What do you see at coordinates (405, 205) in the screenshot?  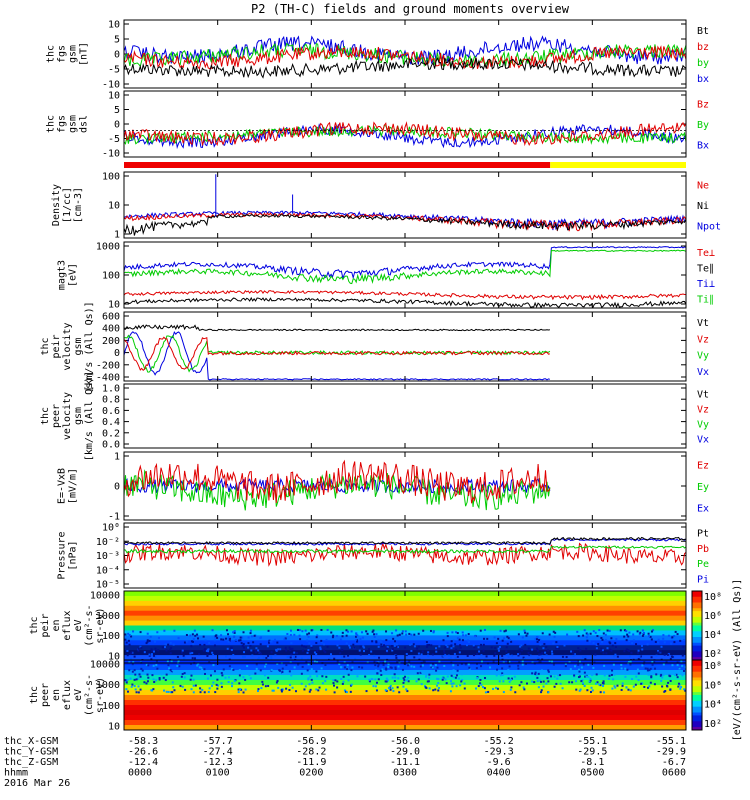 I see `panel-frame-density` at bounding box center [405, 205].